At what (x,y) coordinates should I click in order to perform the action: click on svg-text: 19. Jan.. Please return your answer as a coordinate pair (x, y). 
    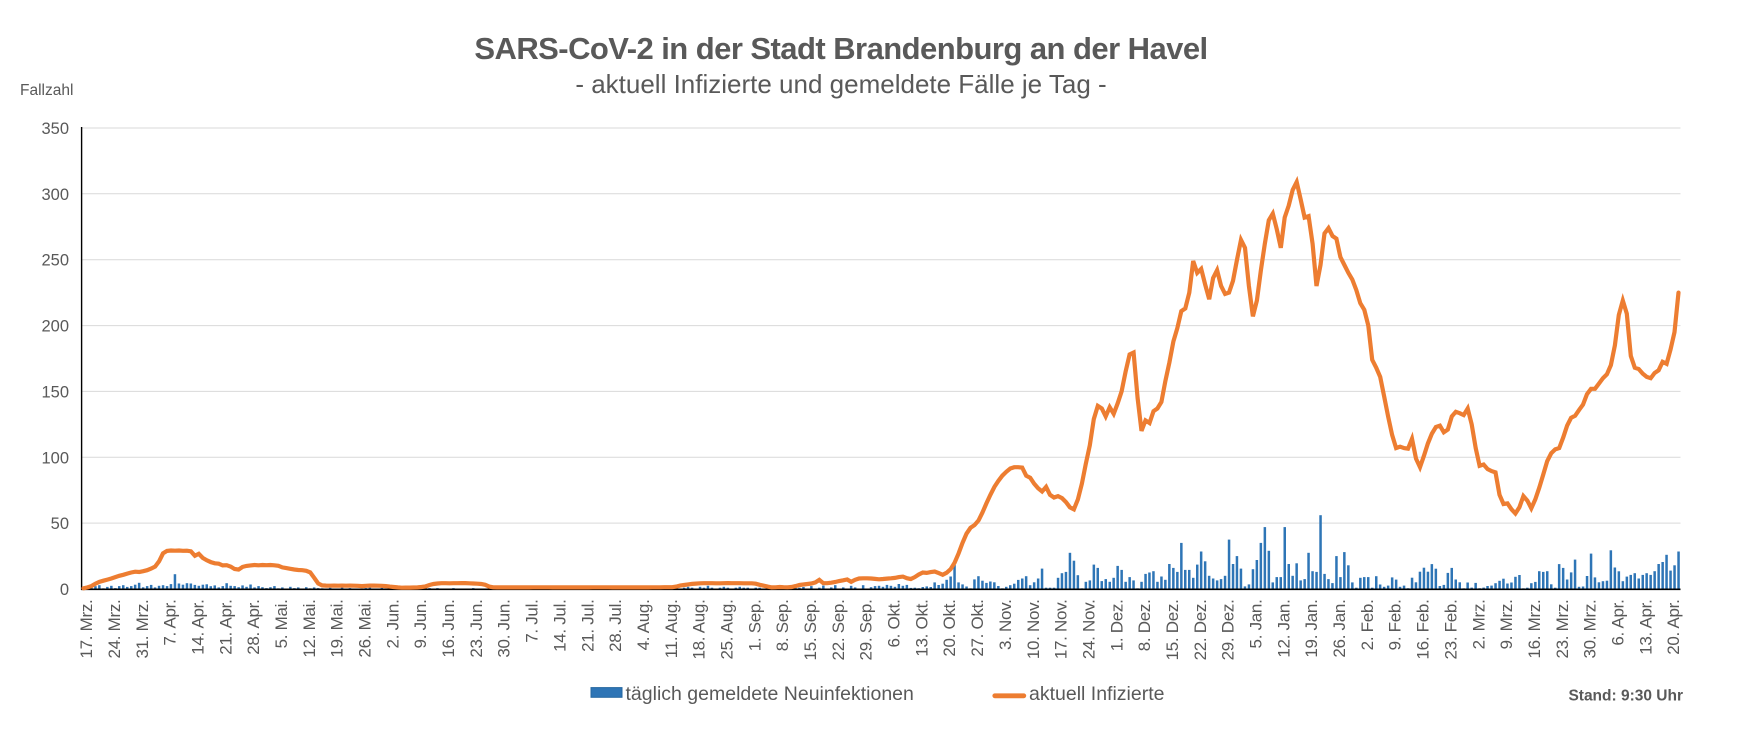
    Looking at the image, I should click on (1311, 629).